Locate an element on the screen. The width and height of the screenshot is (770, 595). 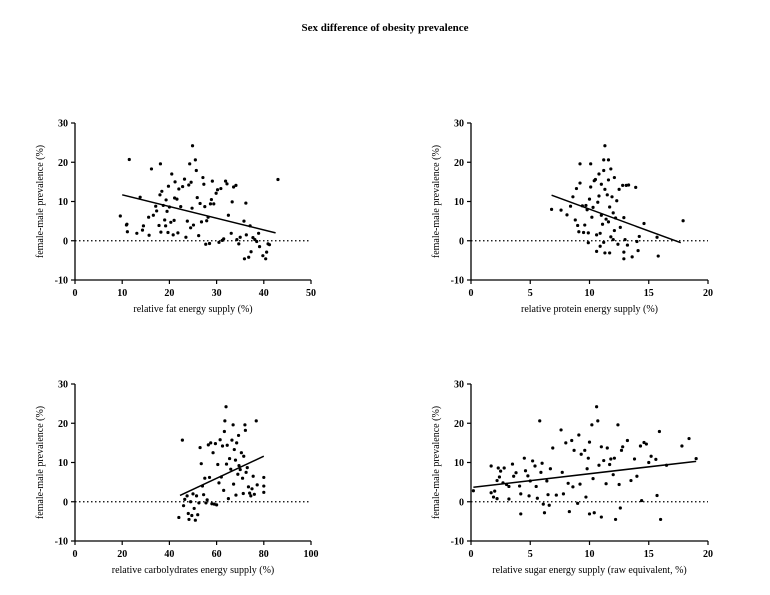
x-tick-label: 60 is located at coordinates (217, 554).